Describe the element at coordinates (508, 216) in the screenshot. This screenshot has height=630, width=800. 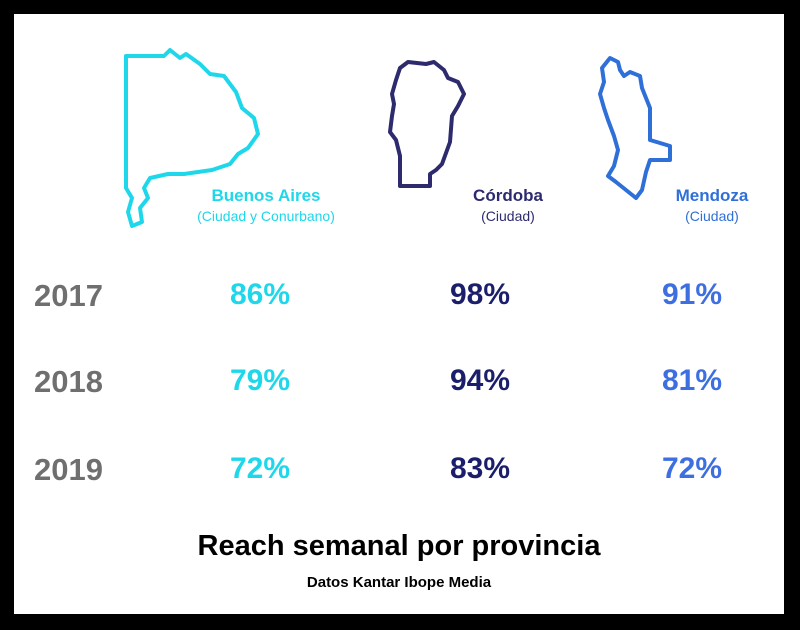
I see `column-subheader-cordoba: (Ciudad)` at that location.